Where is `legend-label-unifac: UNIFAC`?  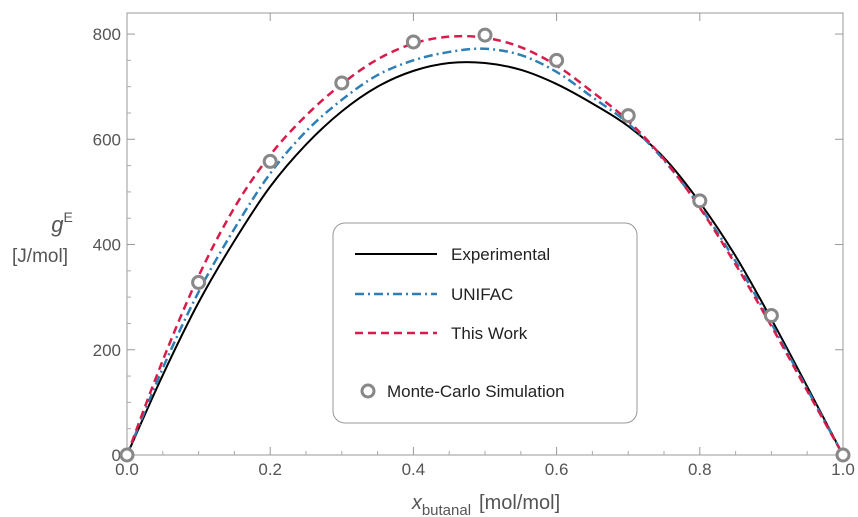 legend-label-unifac: UNIFAC is located at coordinates (482, 294).